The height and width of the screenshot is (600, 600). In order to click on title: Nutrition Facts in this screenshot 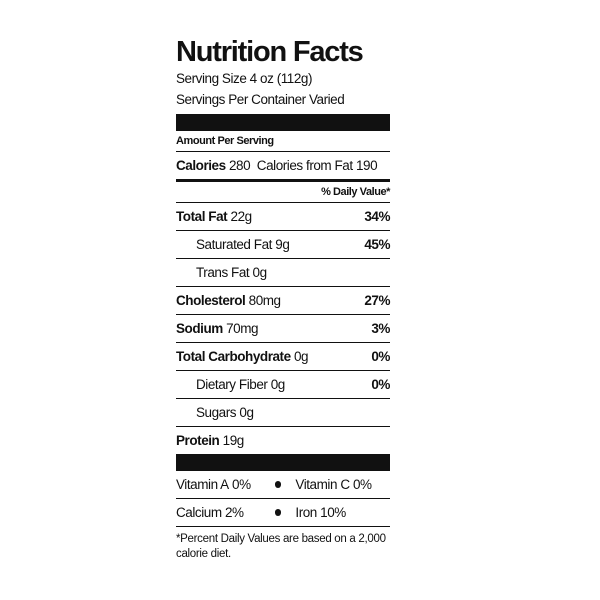, I will do `click(270, 52)`.